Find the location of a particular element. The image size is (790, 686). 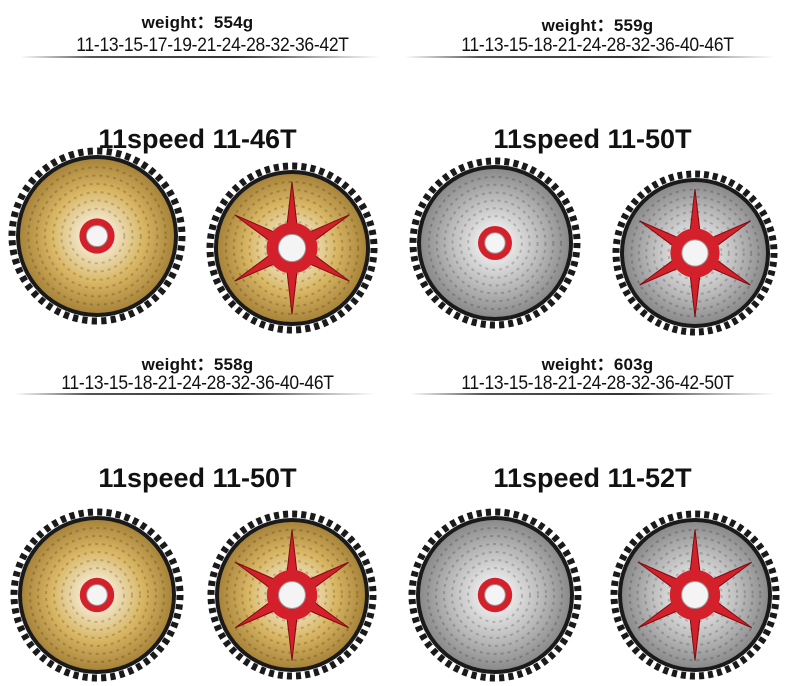

gear-ratio-label: 11-13-15-17-19-21-24-28-32-36-42T is located at coordinates (212, 45).